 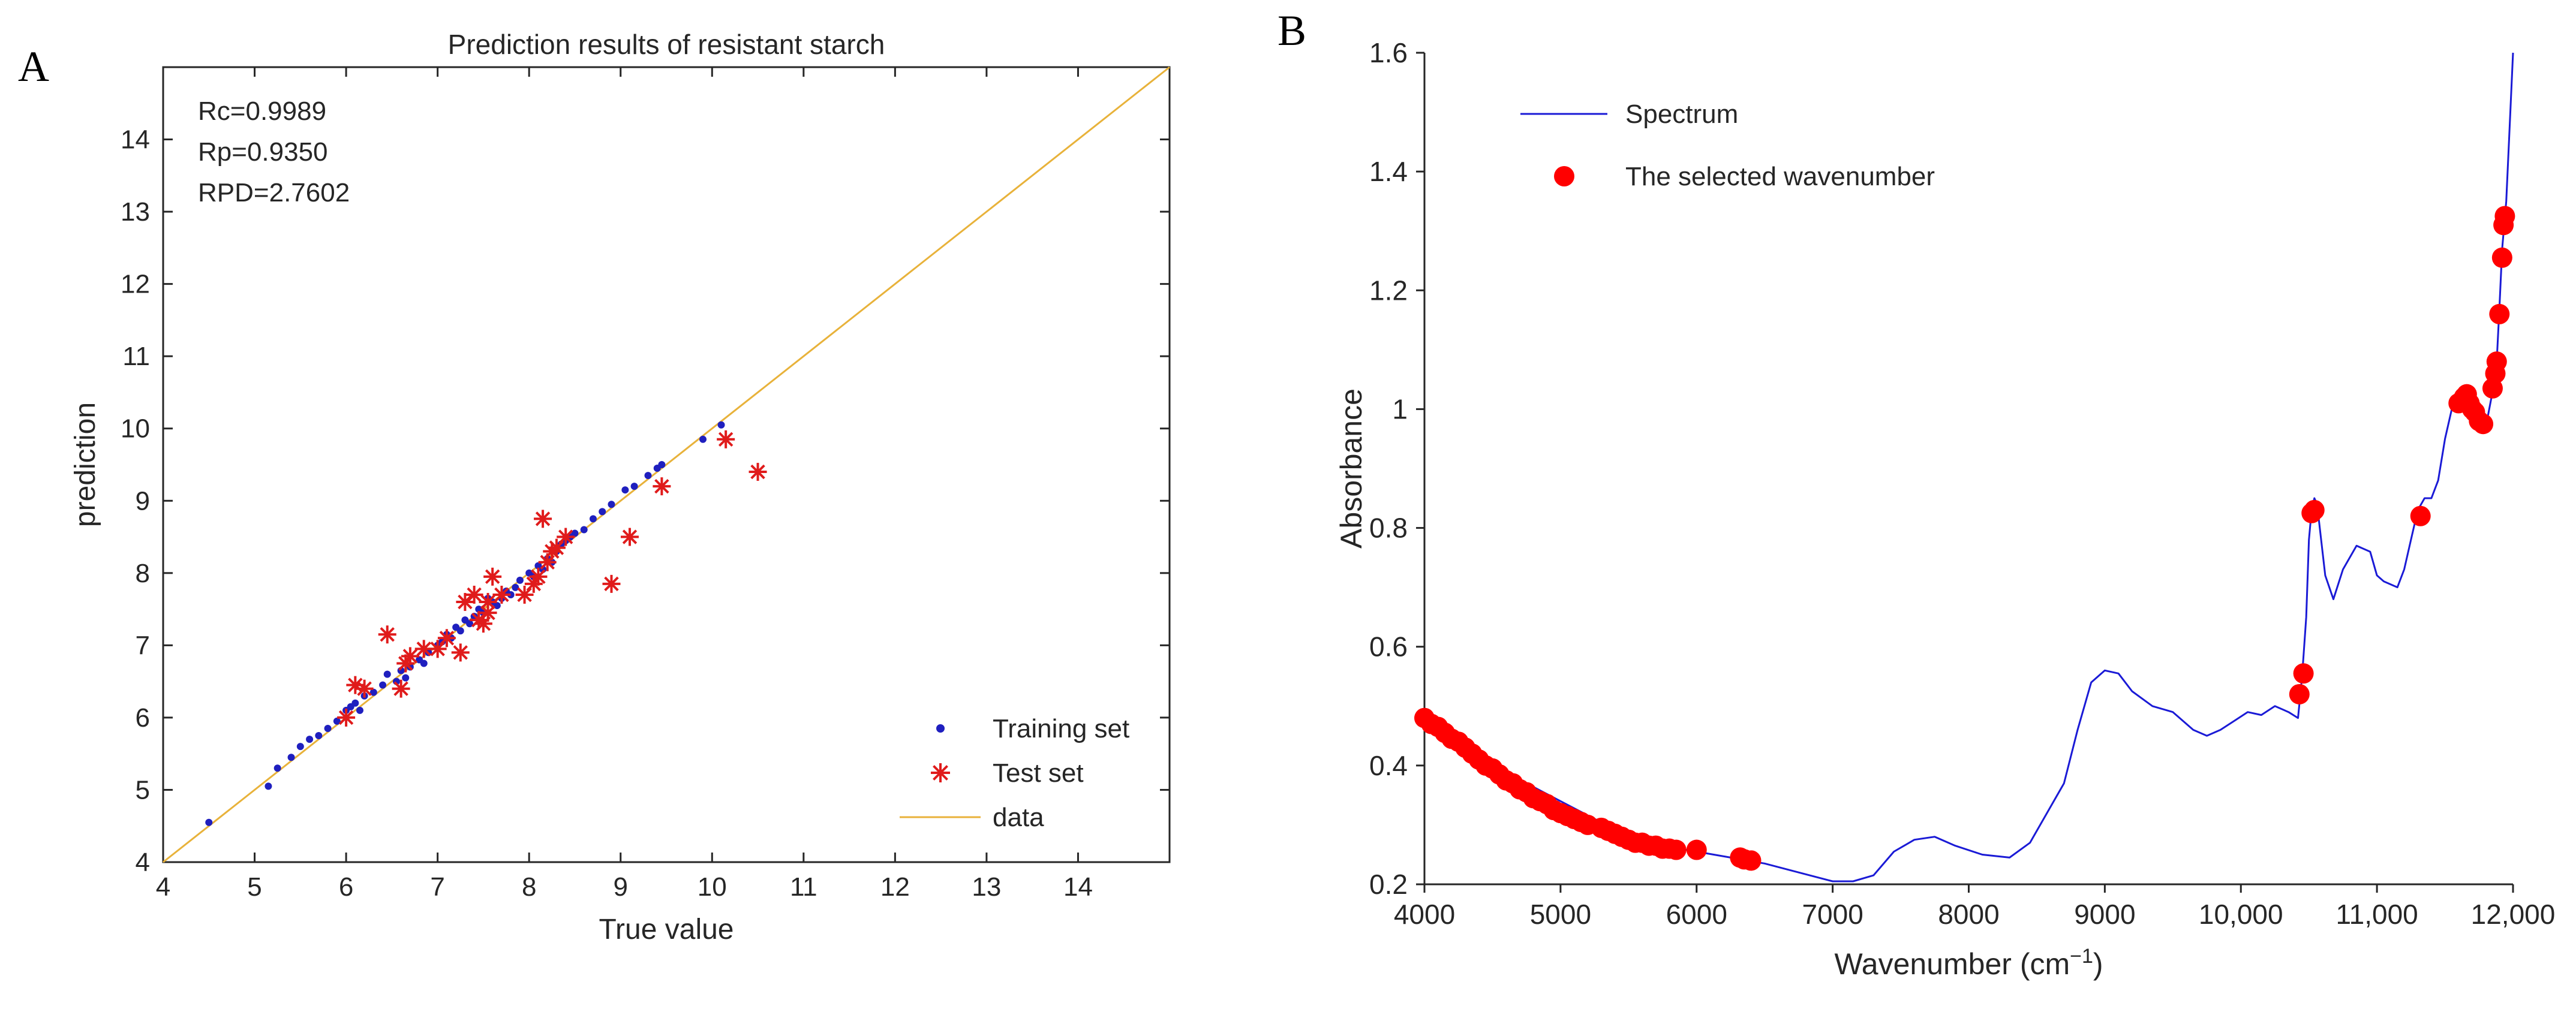 I want to click on x-tick-label-a: 12, so click(x=895, y=887).